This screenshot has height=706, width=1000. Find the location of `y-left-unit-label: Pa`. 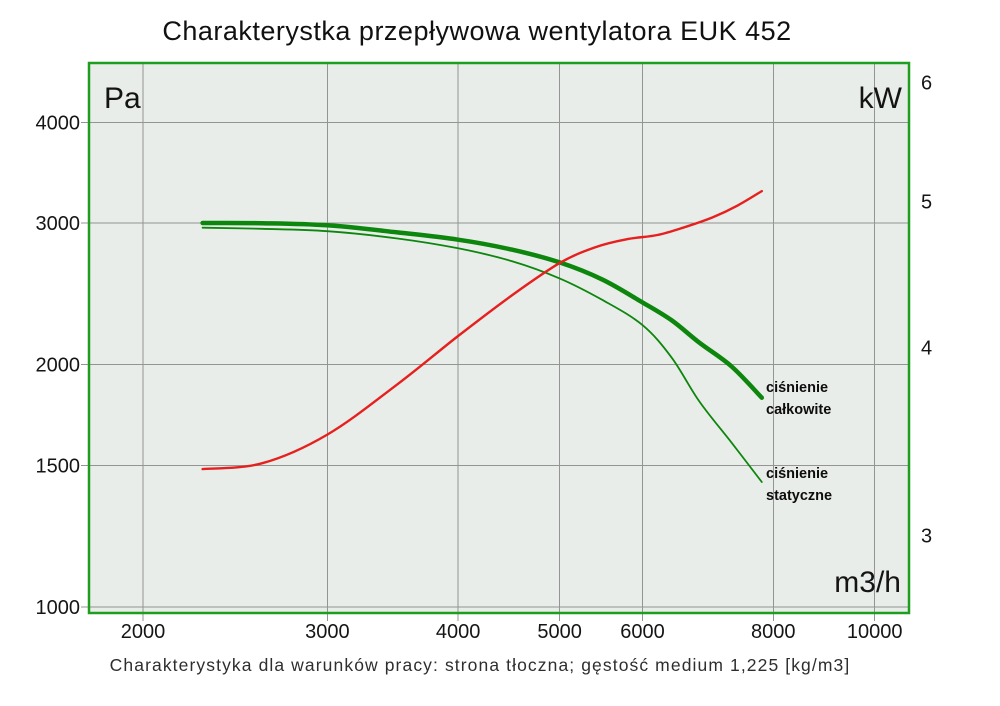

y-left-unit-label: Pa is located at coordinates (122, 98).